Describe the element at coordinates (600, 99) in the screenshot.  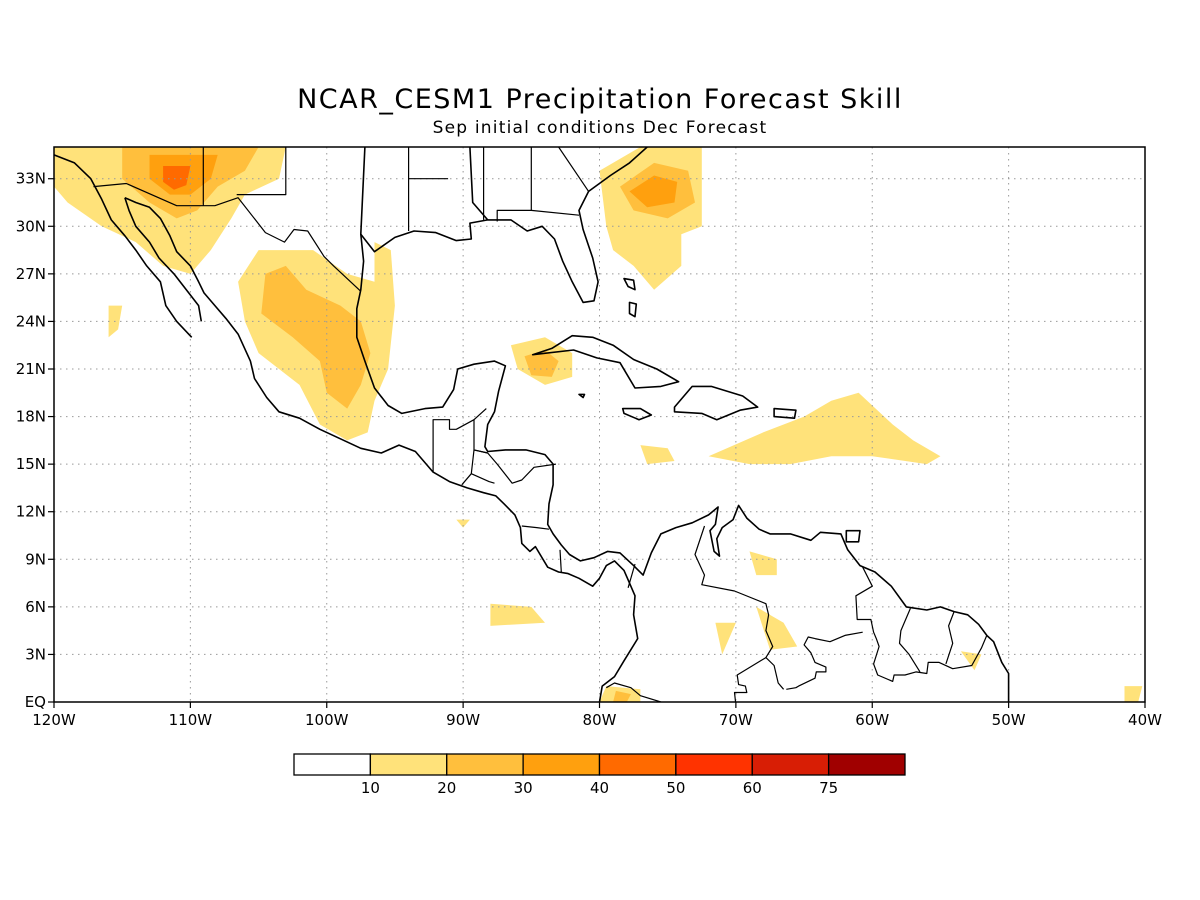
I see `map-title: NCAR_CESM1 Precipitation Forecast Skill` at that location.